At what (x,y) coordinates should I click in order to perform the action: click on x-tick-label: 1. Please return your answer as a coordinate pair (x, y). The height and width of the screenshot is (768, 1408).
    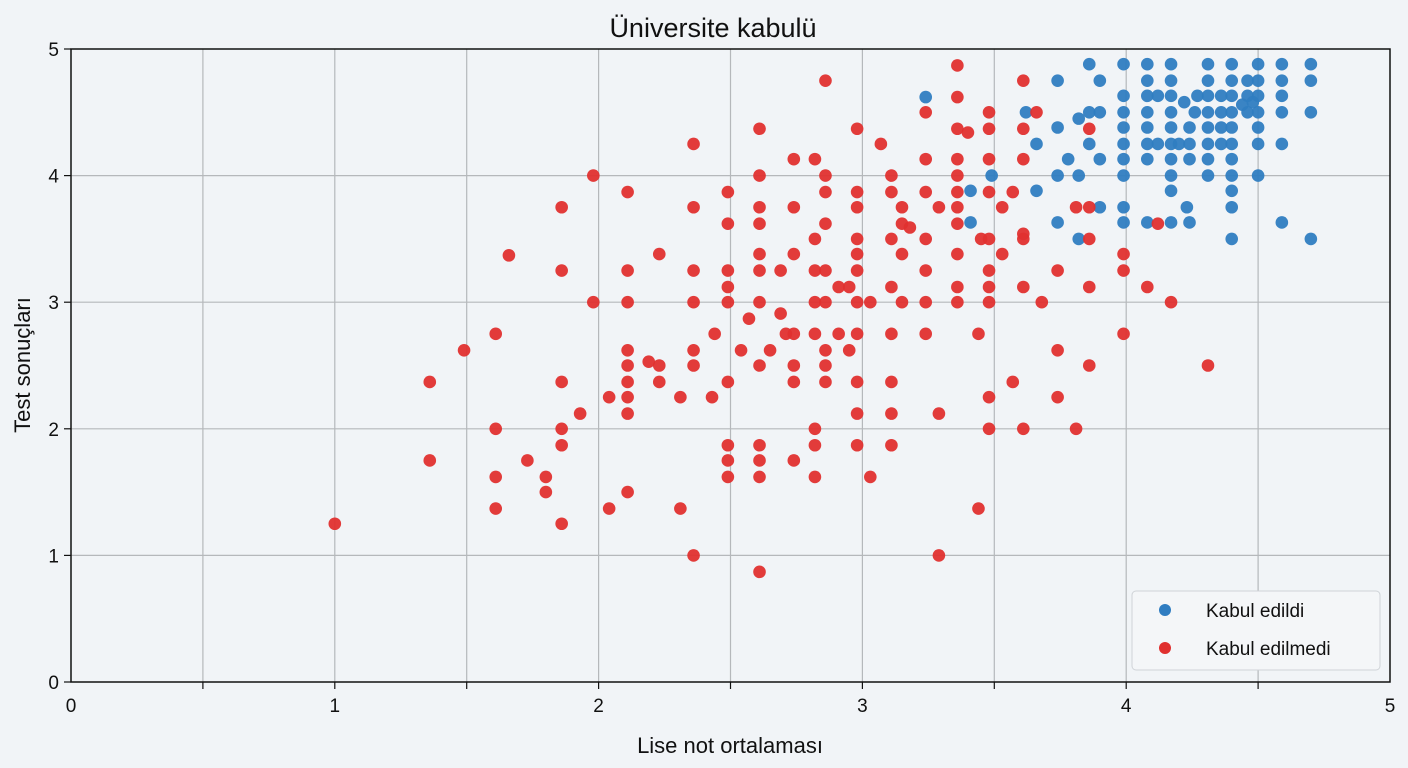
    Looking at the image, I should click on (335, 706).